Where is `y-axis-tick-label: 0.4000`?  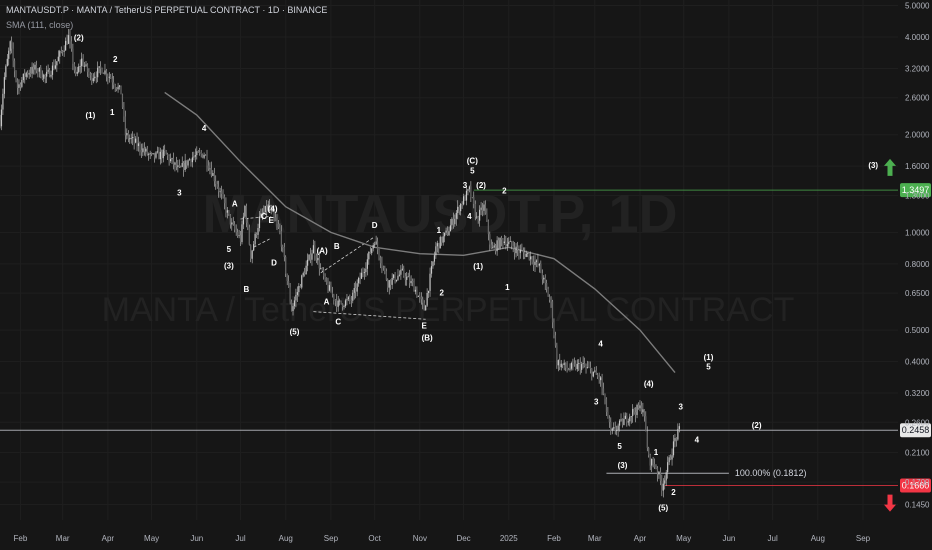 y-axis-tick-label: 0.4000 is located at coordinates (917, 362).